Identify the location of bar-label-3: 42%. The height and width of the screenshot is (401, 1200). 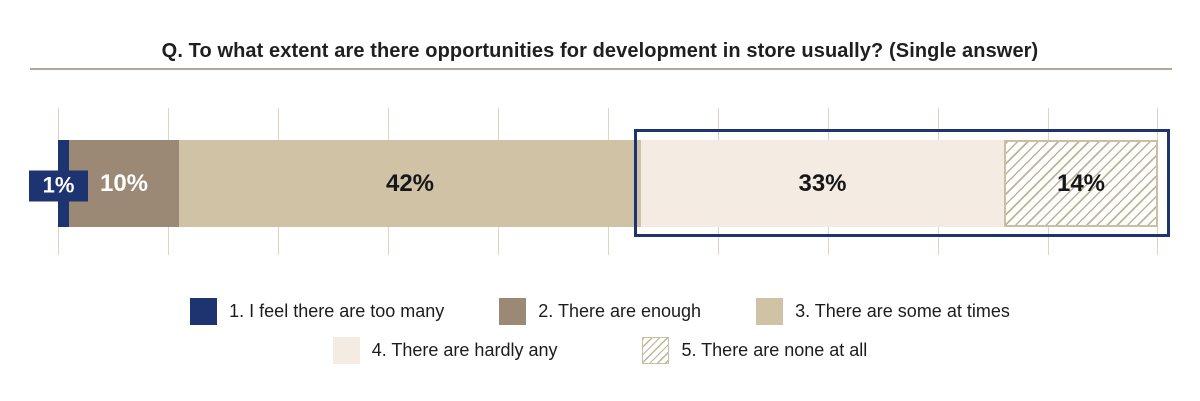
(410, 183).